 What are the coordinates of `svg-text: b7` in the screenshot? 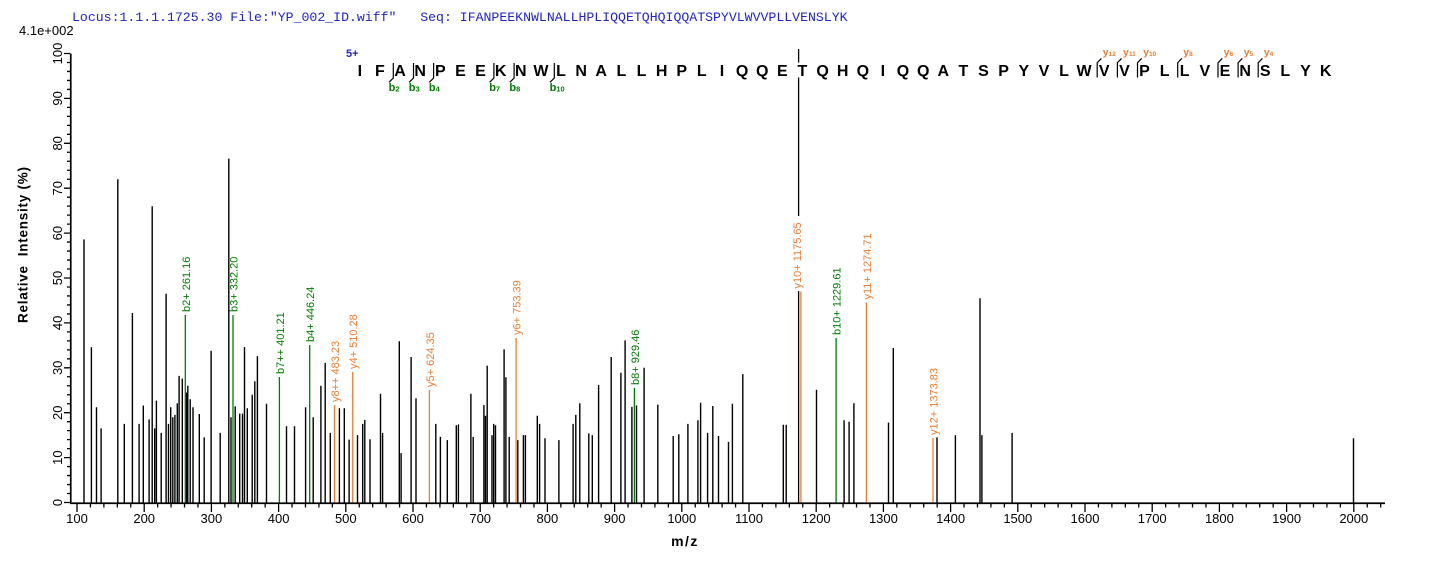 It's located at (494, 88).